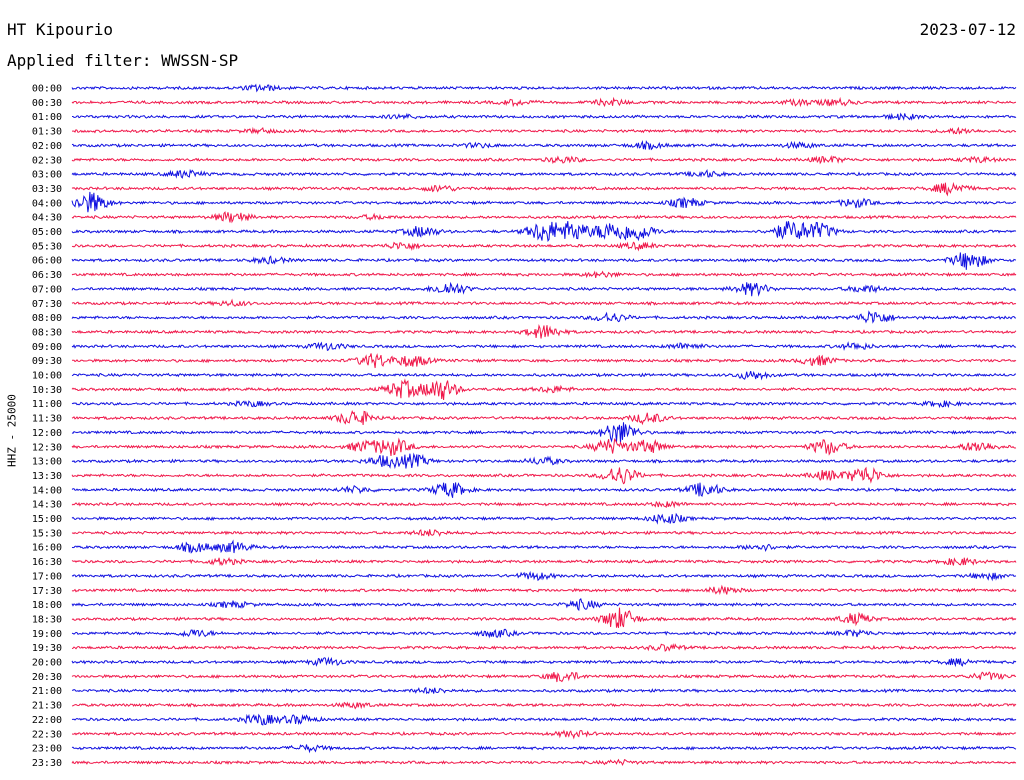 The width and height of the screenshot is (1024, 780). What do you see at coordinates (47, 533) in the screenshot?
I see `time-tick-label: 15:30` at bounding box center [47, 533].